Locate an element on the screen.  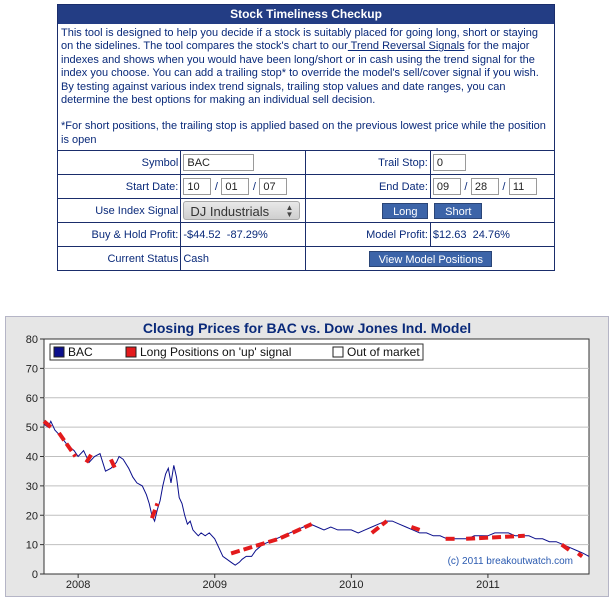
index-signal-label: Use Index Signal is located at coordinates (120, 211).